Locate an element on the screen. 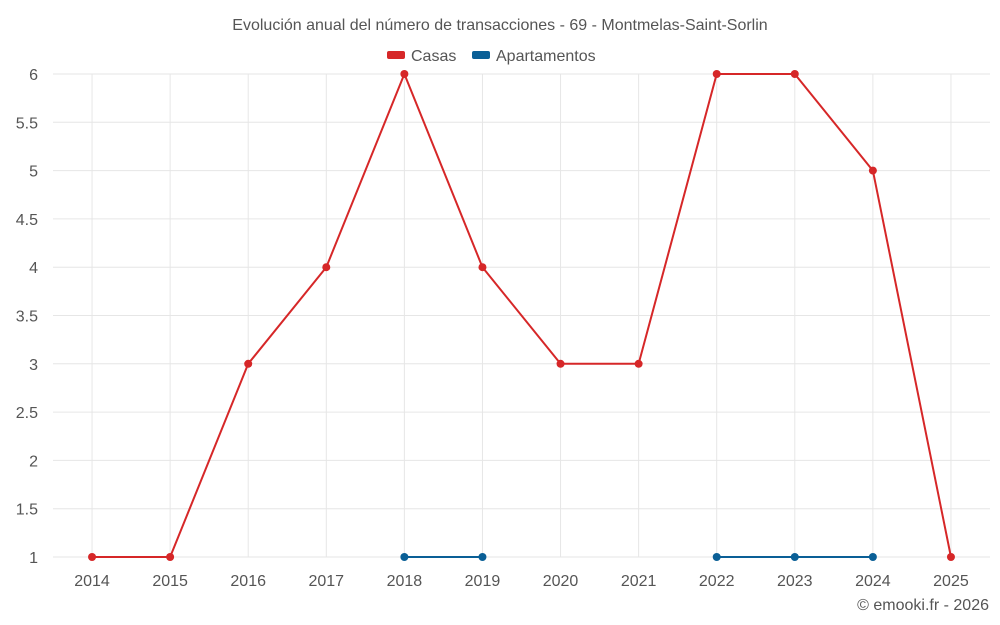  y-tick-label: 6 is located at coordinates (33, 75).